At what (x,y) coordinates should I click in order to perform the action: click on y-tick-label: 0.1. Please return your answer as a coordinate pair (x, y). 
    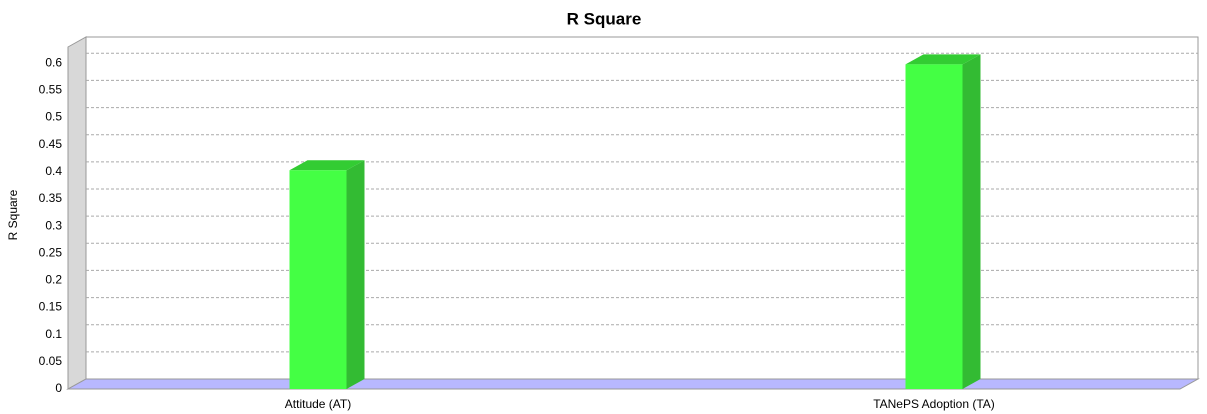
    Looking at the image, I should click on (53, 334).